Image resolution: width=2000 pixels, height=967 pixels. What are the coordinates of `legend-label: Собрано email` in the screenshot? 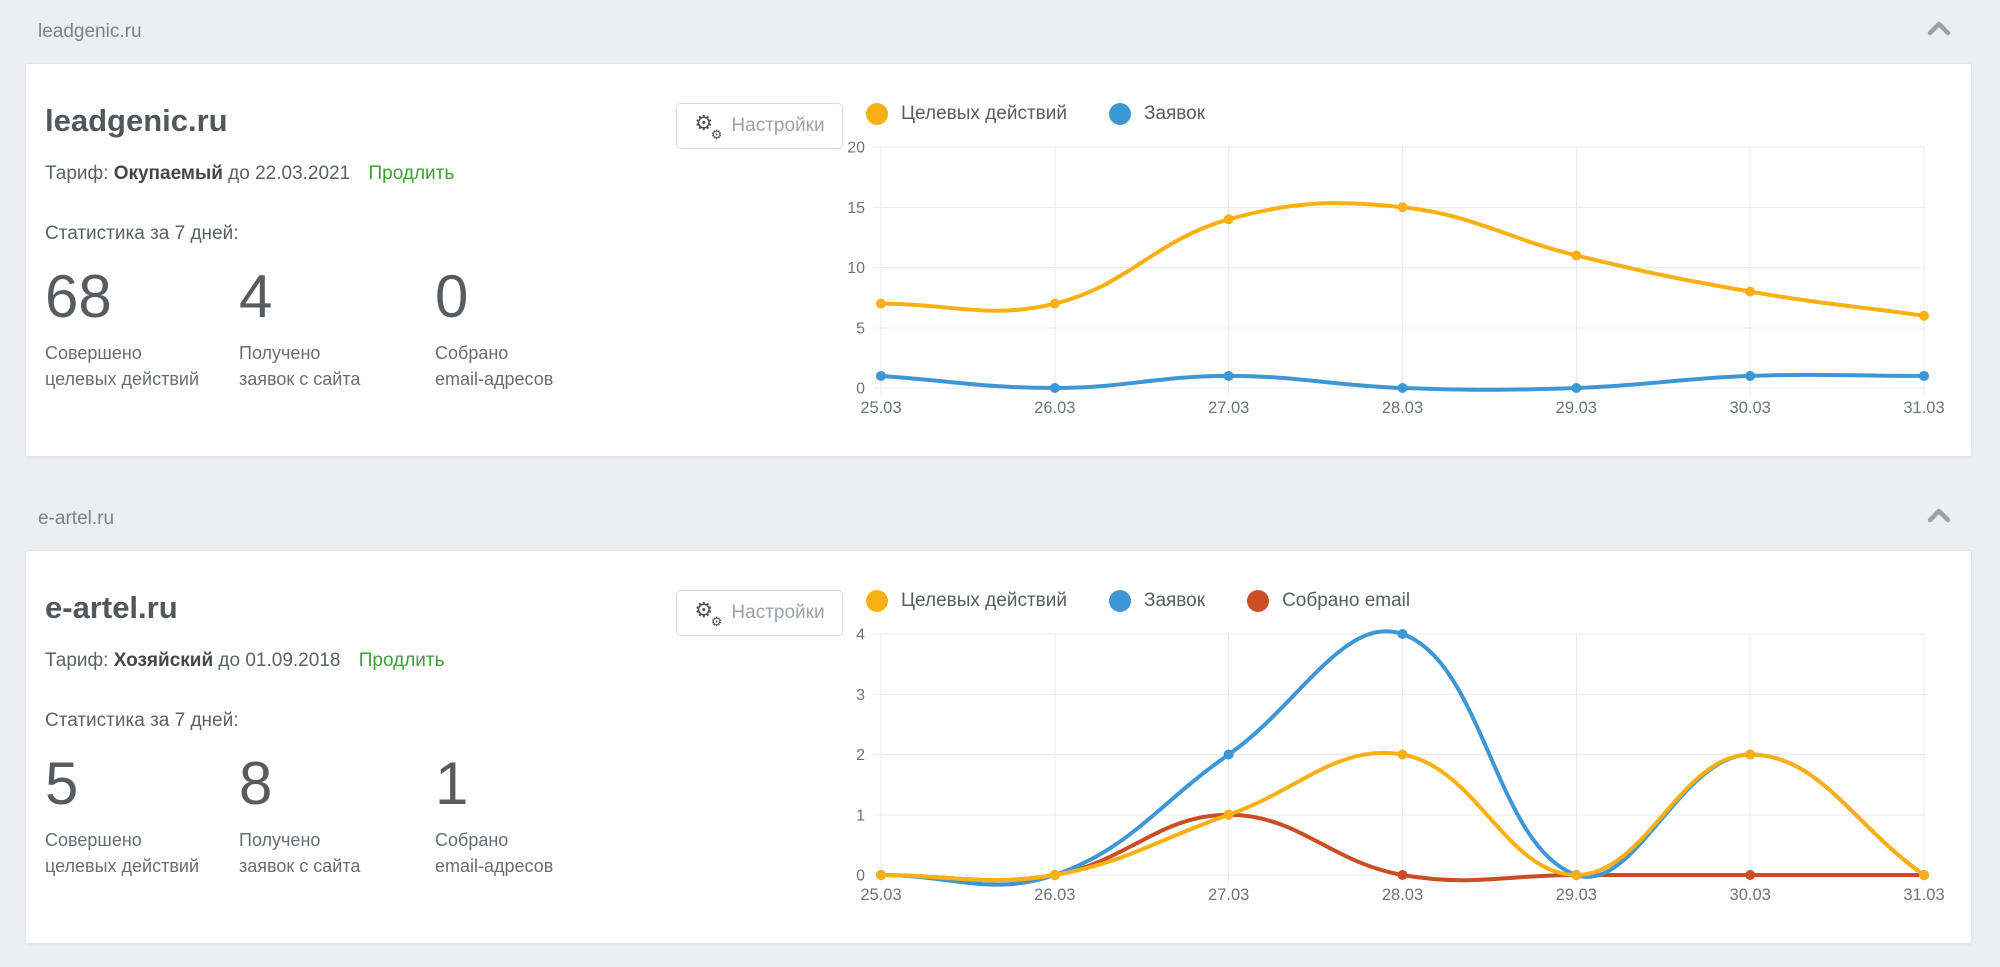 It's located at (1346, 600).